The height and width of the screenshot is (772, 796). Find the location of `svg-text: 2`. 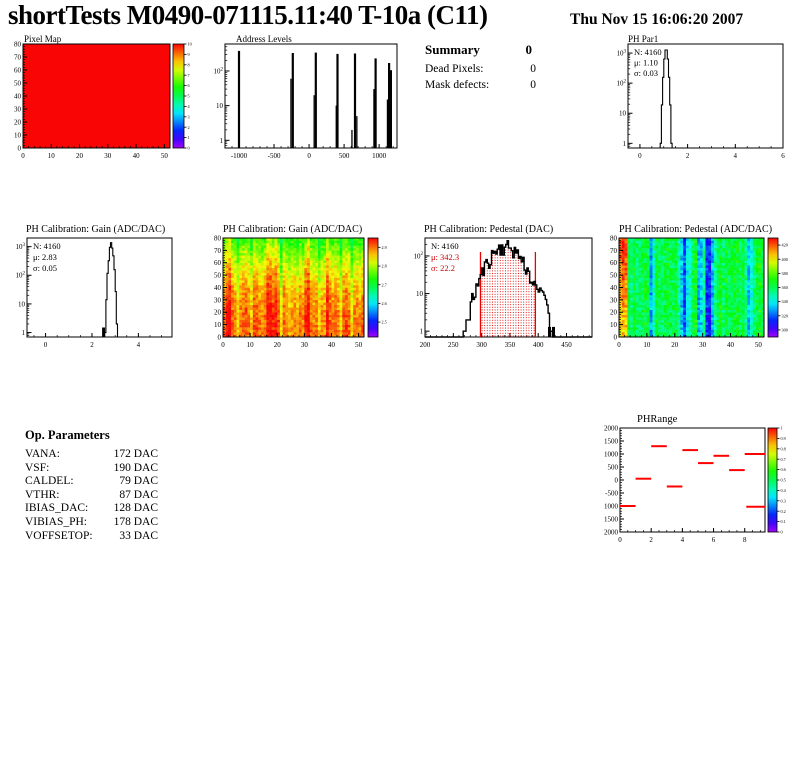

svg-text: 2 is located at coordinates (189, 127).